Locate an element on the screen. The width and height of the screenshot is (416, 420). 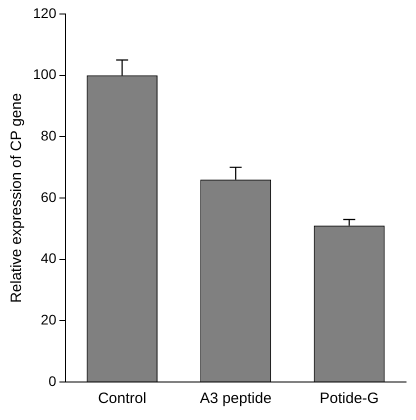
x-tick-label: A3 peptide is located at coordinates (236, 399).